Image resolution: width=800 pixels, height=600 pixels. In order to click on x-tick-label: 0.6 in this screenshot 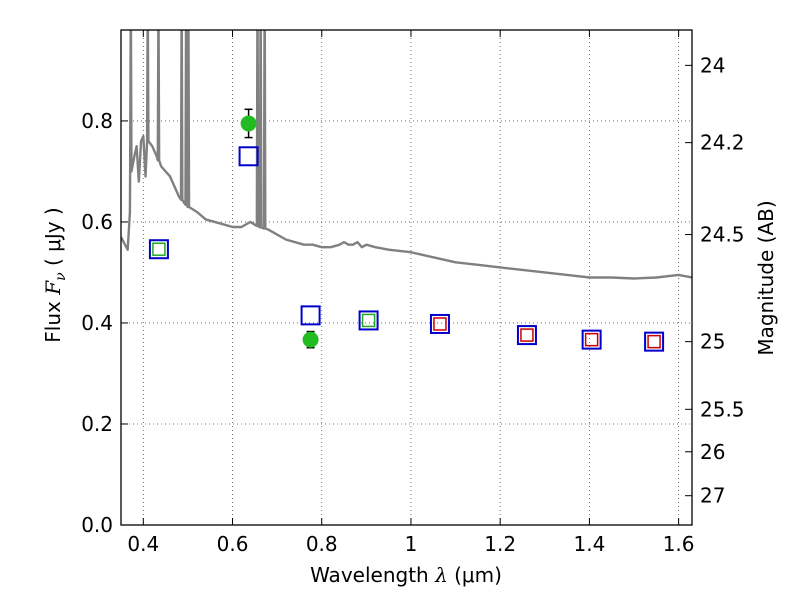, I will do `click(233, 544)`.